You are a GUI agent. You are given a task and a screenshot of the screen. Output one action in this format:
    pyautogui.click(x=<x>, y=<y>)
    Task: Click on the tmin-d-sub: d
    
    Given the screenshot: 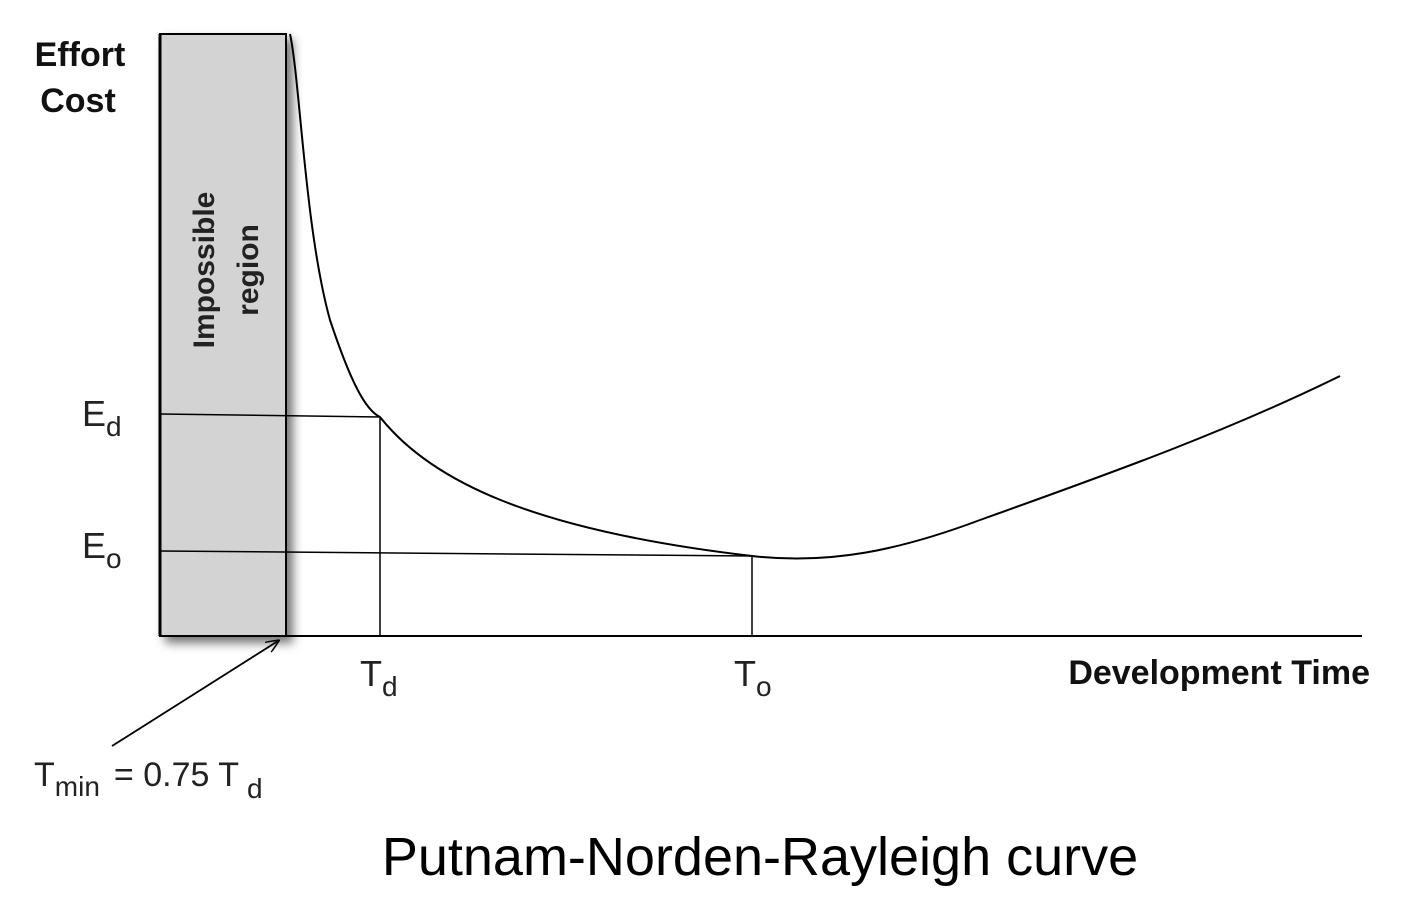 What is the action you would take?
    pyautogui.click(x=255, y=788)
    